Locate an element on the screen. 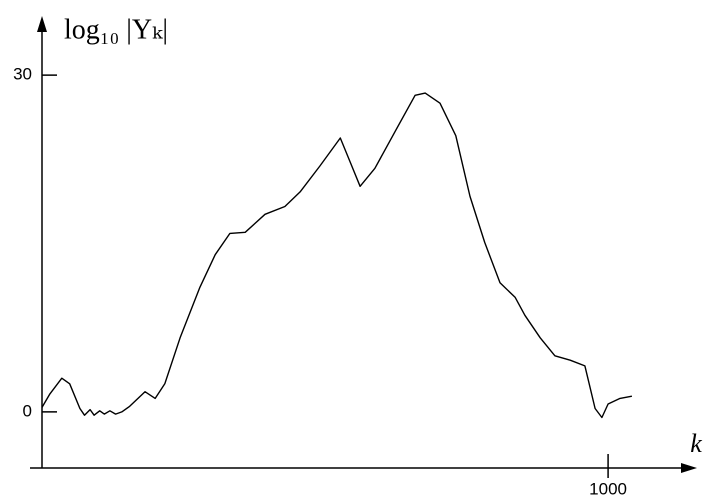  y-axis-arrow is located at coordinates (42, 24).